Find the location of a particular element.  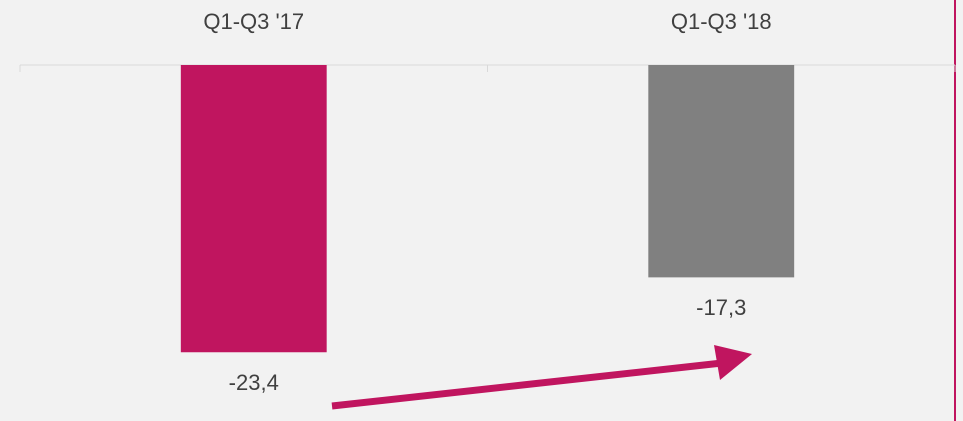

category-label: Q1-Q3 '18 is located at coordinates (721, 21).